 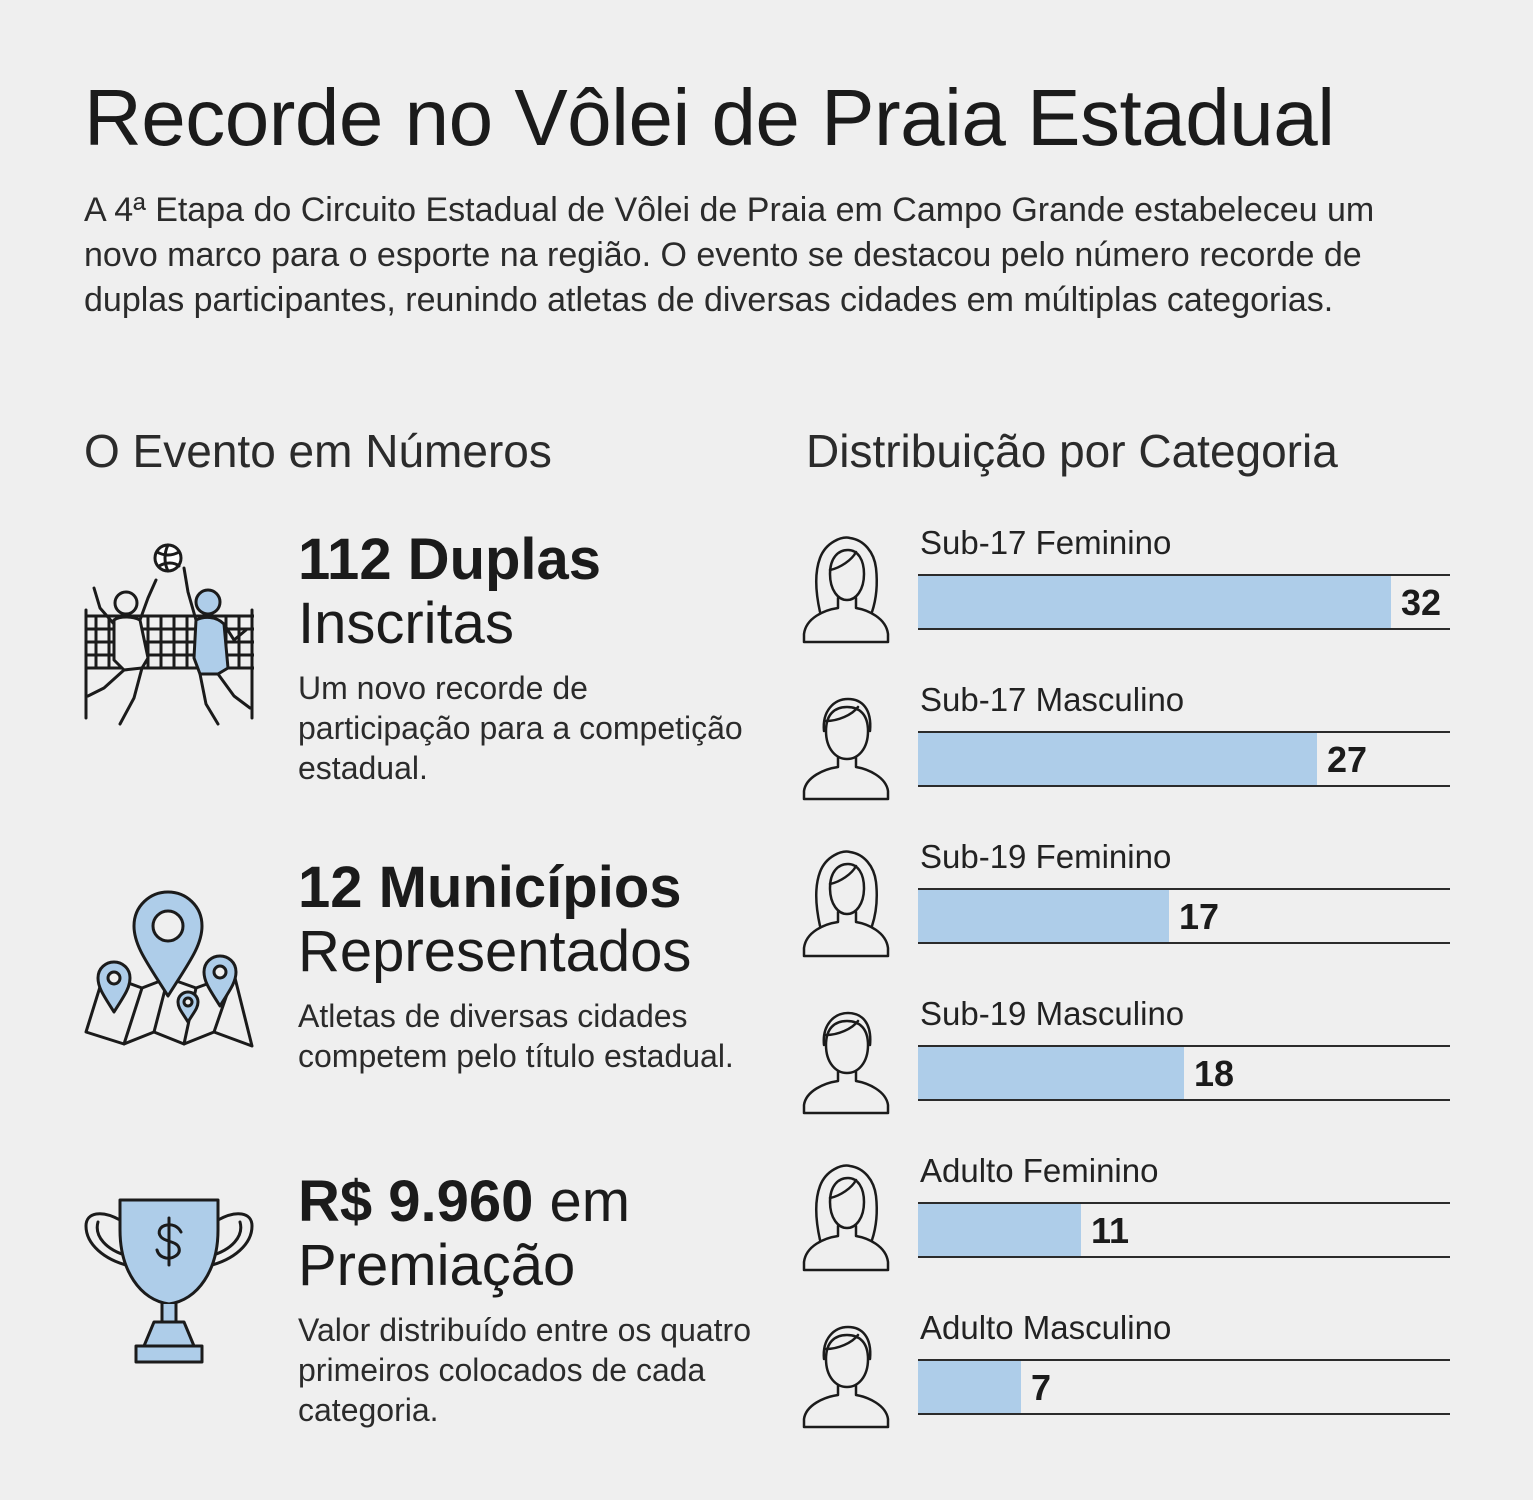 I want to click on category-row: Sub-17 Feminino 32, so click(x=1126, y=589).